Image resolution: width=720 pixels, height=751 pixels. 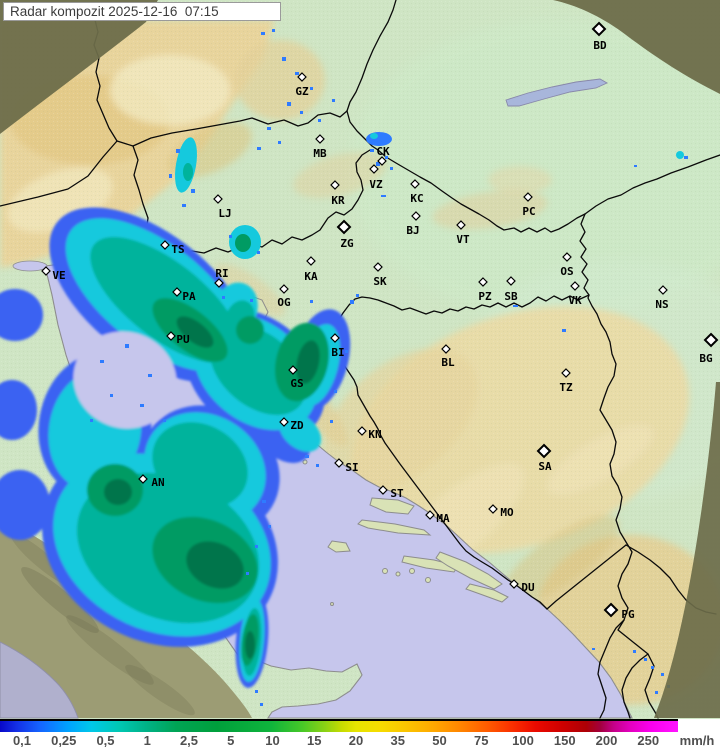 I want to click on city-marker-NS: NS, so click(x=662, y=298).